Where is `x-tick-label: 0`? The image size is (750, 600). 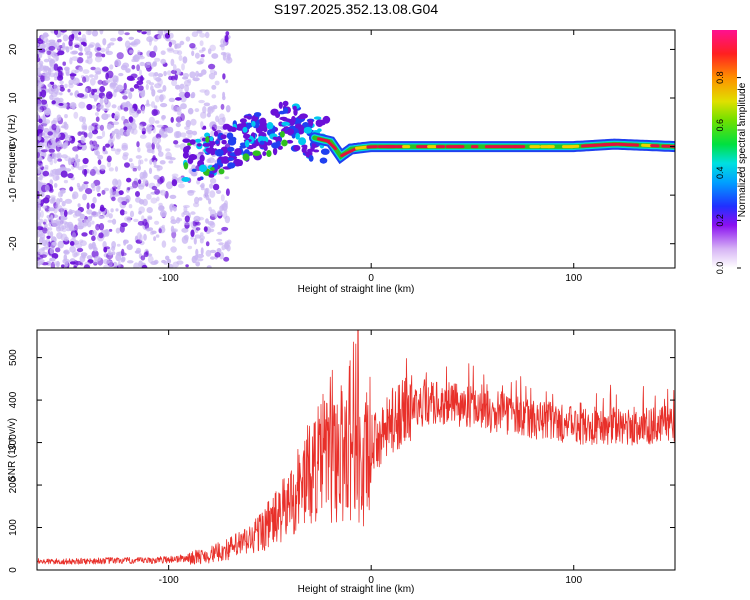
x-tick-label: 0 is located at coordinates (371, 580).